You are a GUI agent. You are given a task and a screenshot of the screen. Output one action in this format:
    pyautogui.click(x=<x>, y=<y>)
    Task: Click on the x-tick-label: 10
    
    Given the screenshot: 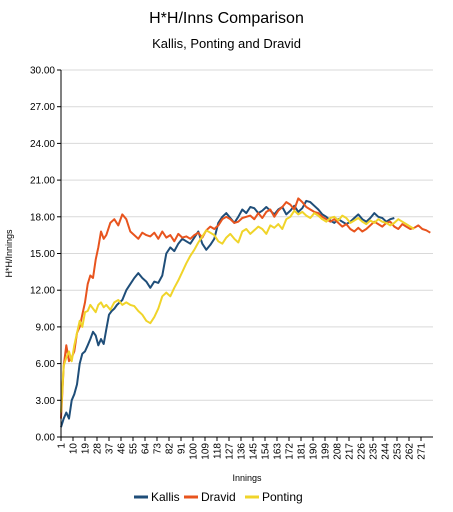 What is the action you would take?
    pyautogui.click(x=74, y=449)
    